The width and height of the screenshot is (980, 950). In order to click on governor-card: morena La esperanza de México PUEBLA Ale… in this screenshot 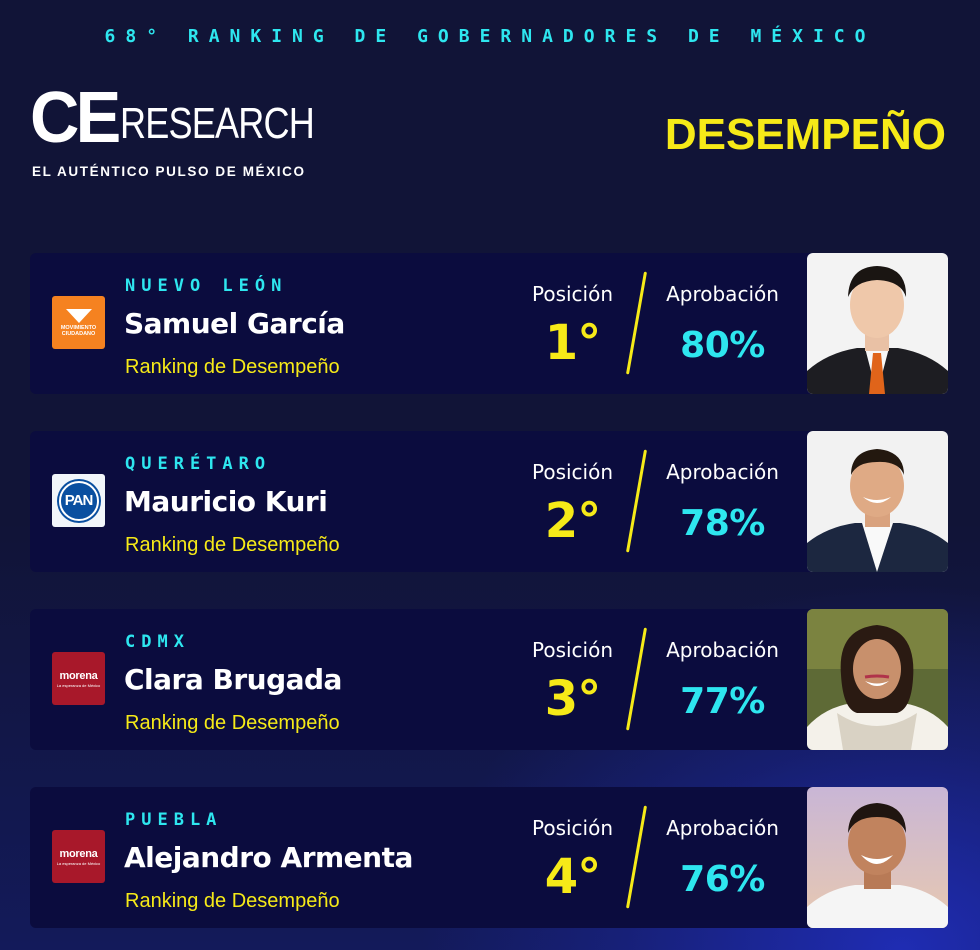, I will do `click(489, 857)`.